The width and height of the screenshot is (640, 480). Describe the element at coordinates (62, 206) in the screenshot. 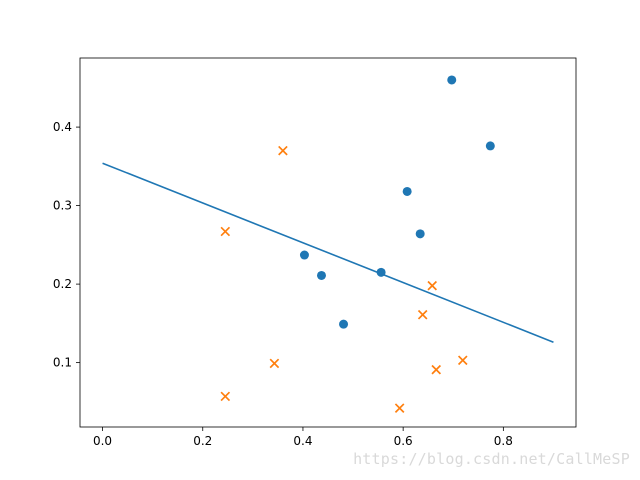

I see `y-tick-label: 0.3` at that location.